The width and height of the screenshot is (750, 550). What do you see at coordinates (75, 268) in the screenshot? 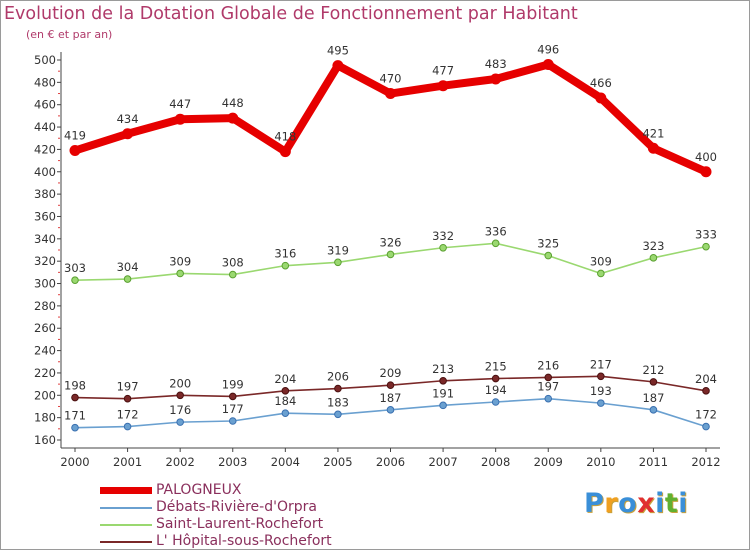
I see `data-label: 303` at bounding box center [75, 268].